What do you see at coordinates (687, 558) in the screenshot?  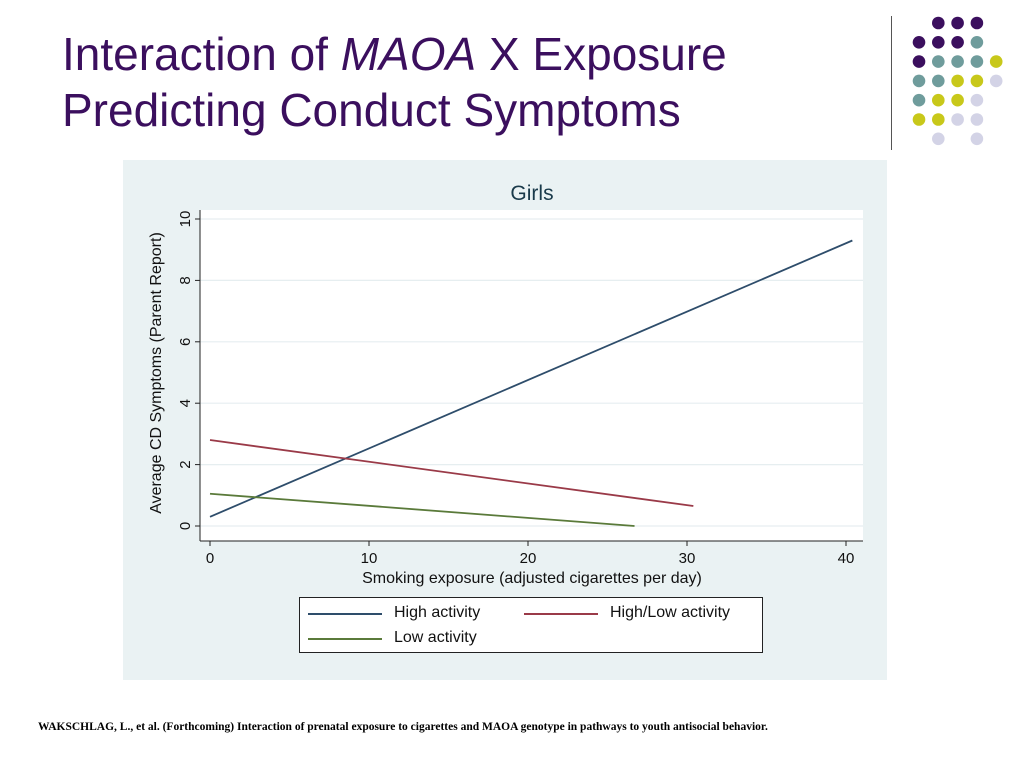 I see `x-tick-label: 30` at bounding box center [687, 558].